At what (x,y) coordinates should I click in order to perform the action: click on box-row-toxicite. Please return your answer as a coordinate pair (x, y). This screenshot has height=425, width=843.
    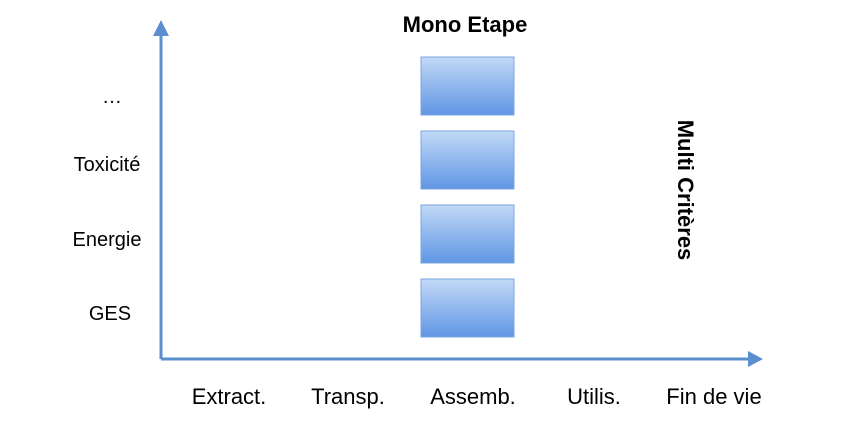
    Looking at the image, I should click on (467, 160).